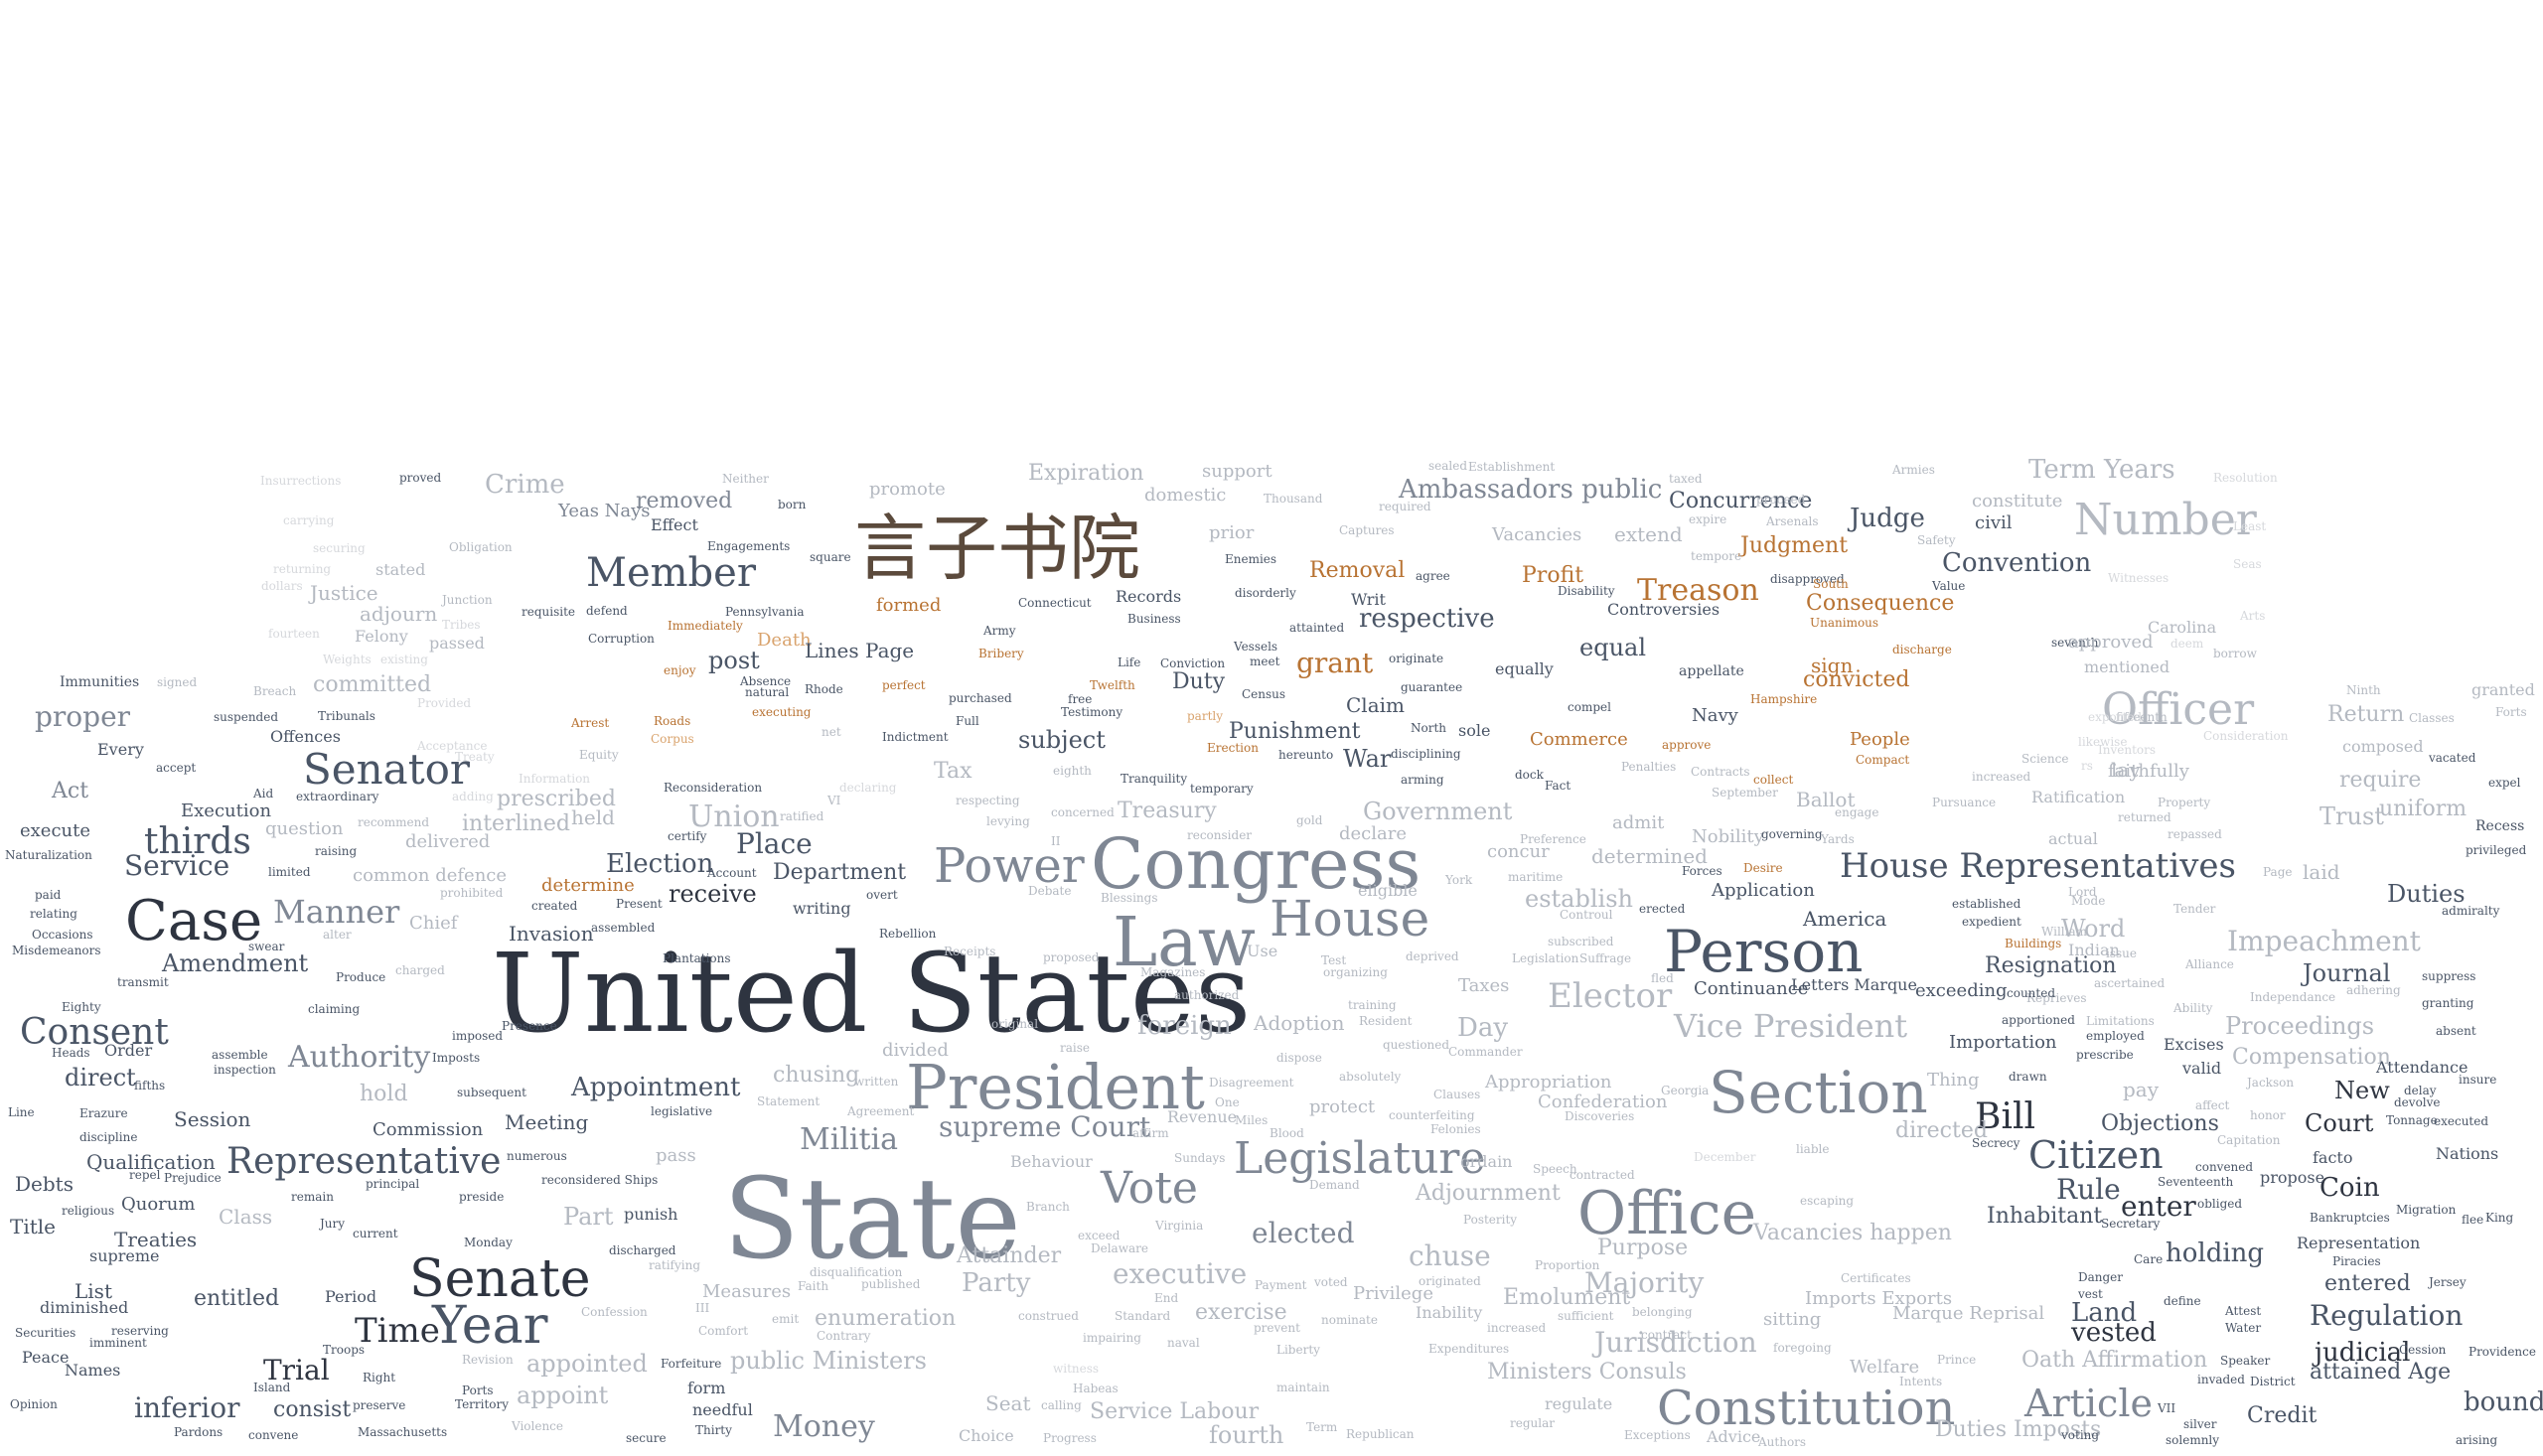 The image size is (2543, 1456). What do you see at coordinates (1879, 1298) in the screenshot?
I see `cloud-word: Imports Exports` at bounding box center [1879, 1298].